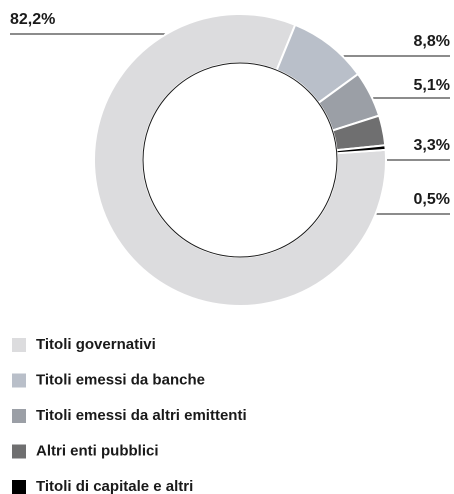 The height and width of the screenshot is (494, 454). I want to click on data-label: 82,2%, so click(32, 19).